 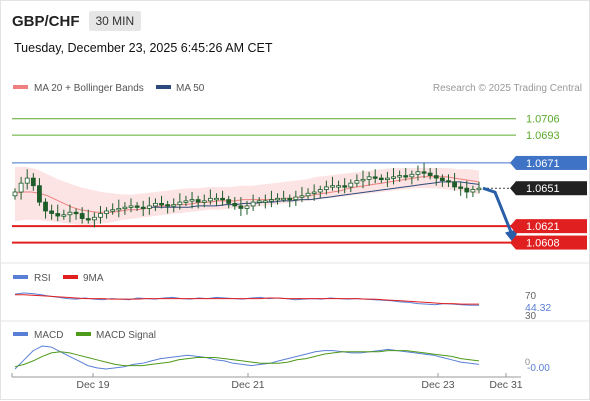 What do you see at coordinates (543, 244) in the screenshot?
I see `level-label-1.0608: 1.0608` at bounding box center [543, 244].